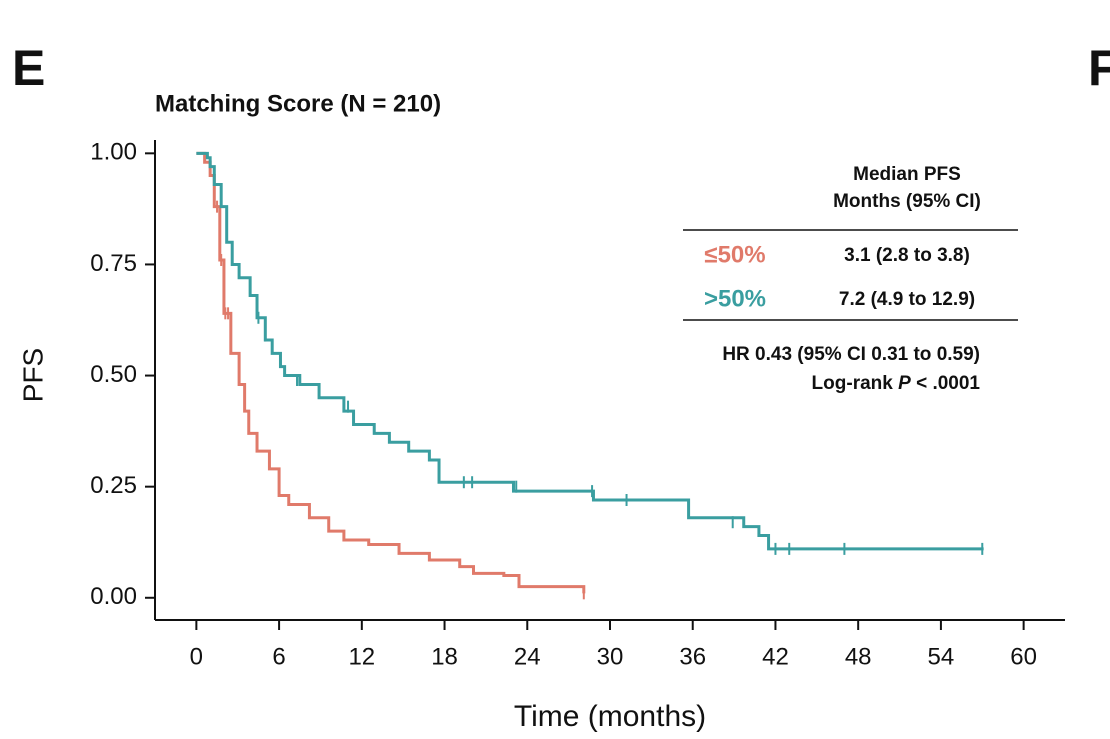 The height and width of the screenshot is (739, 1110). I want to click on median-value: 3.1 (2.8 to 3.8), so click(907, 255).